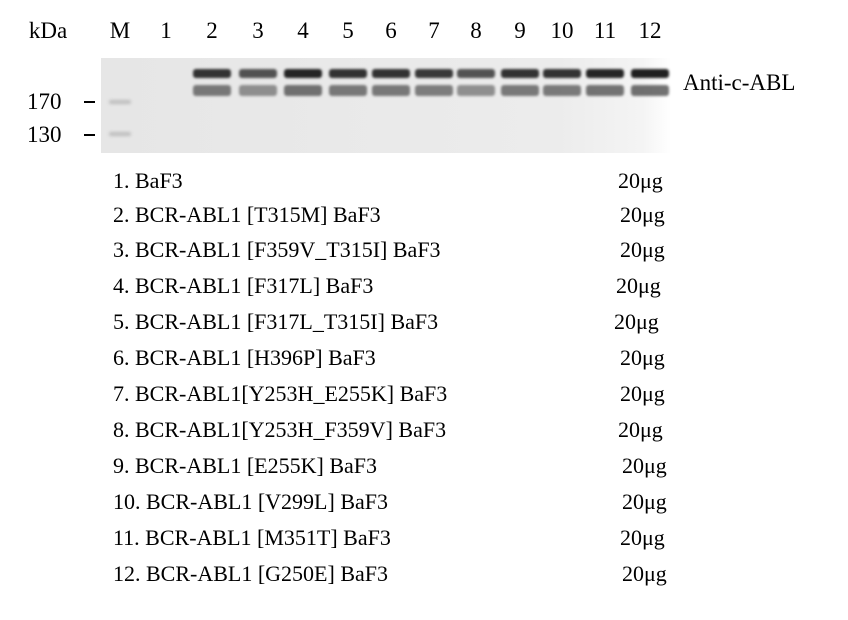 The width and height of the screenshot is (848, 620). Describe the element at coordinates (212, 30) in the screenshot. I see `lane-label: 2` at that location.